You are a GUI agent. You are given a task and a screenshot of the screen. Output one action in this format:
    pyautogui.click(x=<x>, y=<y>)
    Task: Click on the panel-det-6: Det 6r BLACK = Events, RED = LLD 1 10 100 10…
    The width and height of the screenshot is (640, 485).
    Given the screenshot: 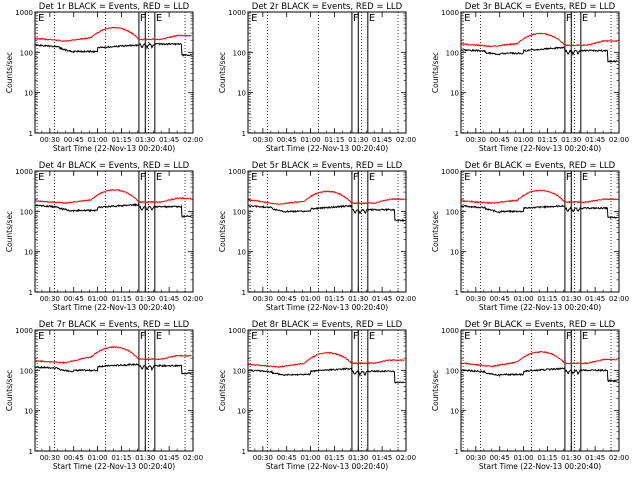 What is the action you would take?
    pyautogui.click(x=530, y=236)
    